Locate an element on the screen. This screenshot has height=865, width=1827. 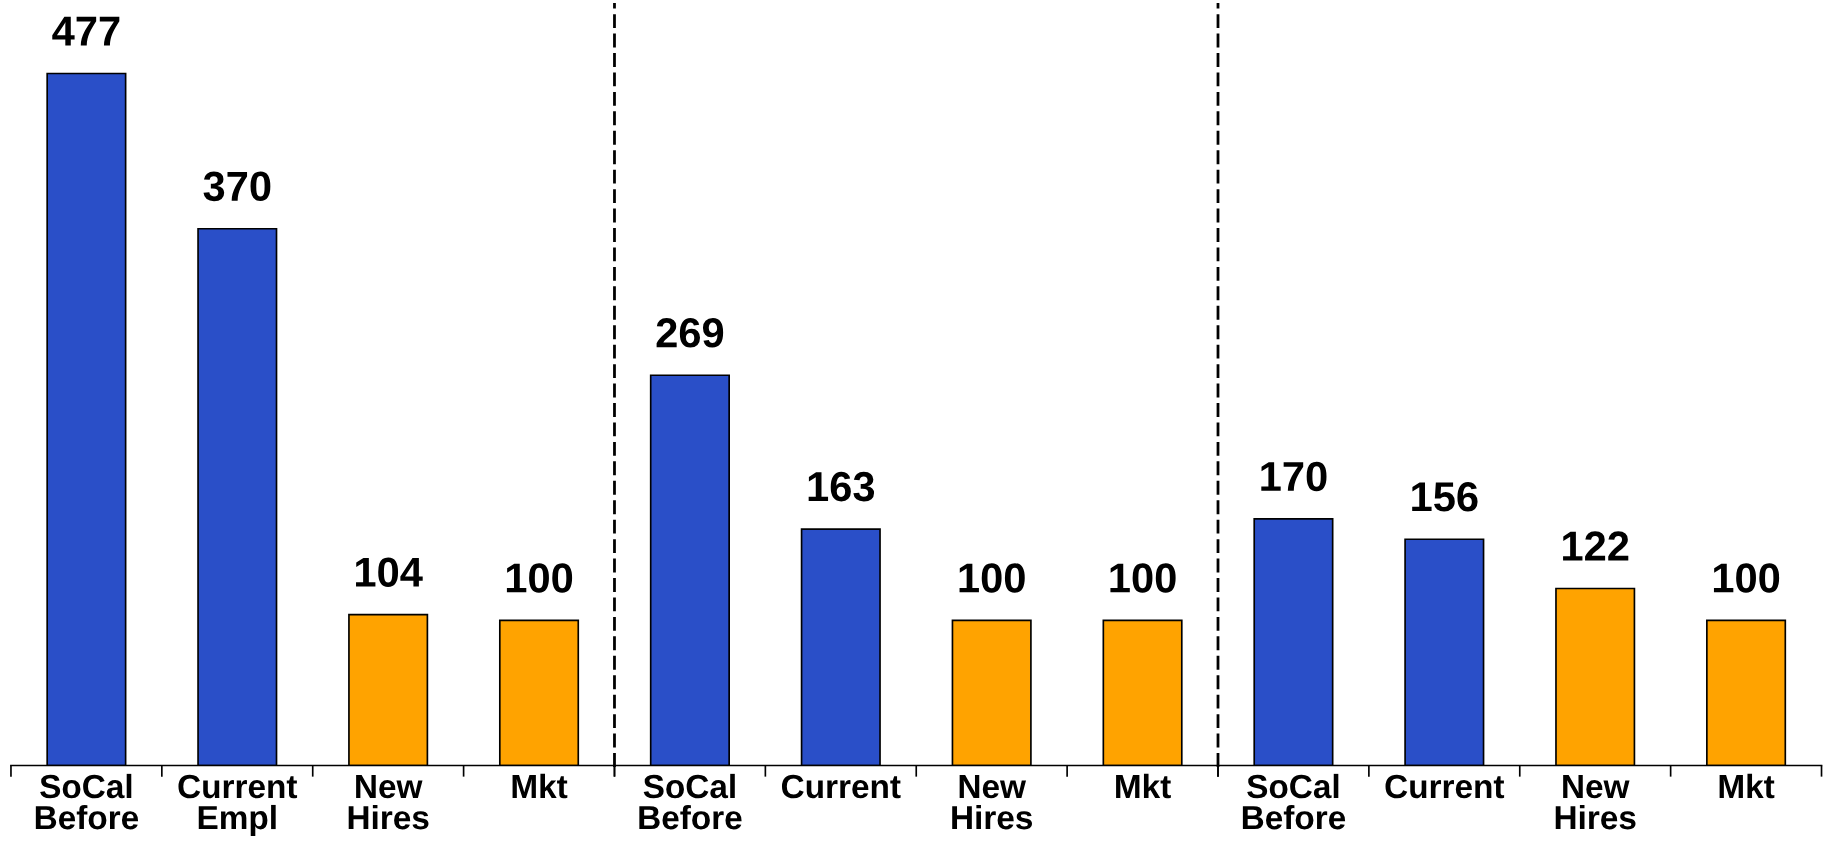
data-label: 477 is located at coordinates (86, 31).